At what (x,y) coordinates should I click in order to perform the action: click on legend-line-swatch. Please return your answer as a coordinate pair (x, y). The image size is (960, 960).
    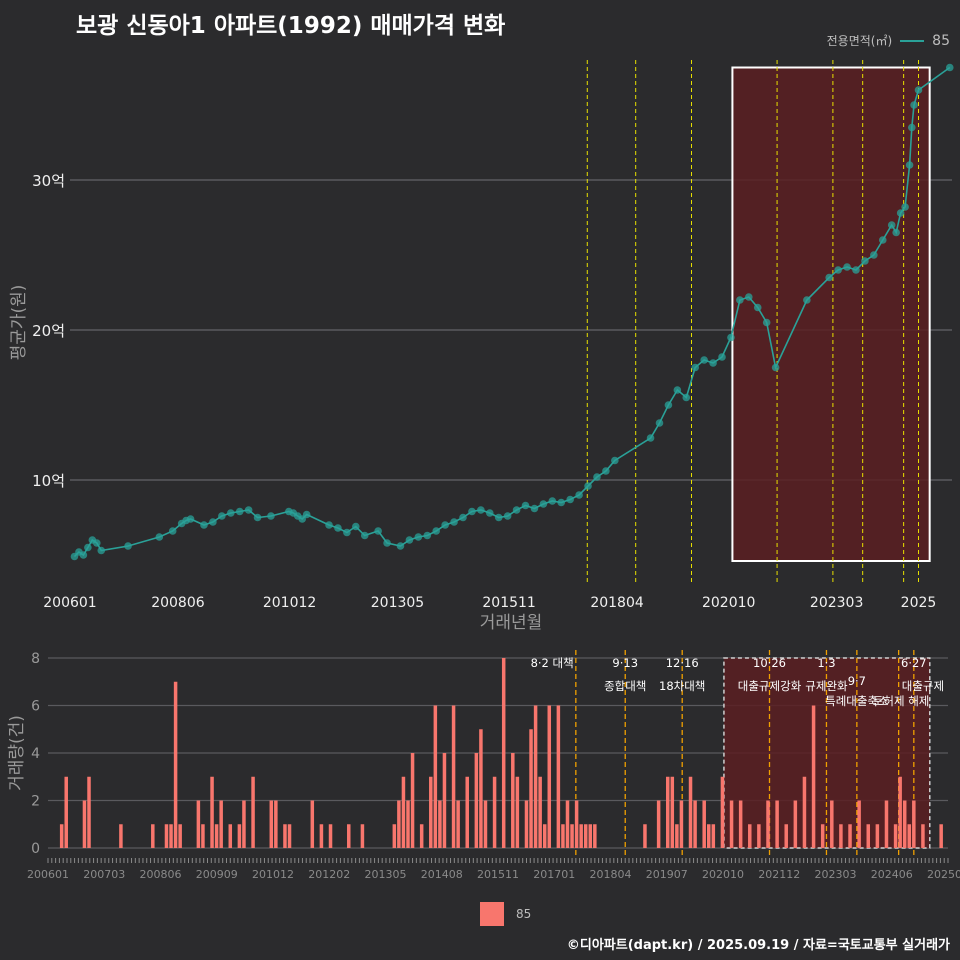
    Looking at the image, I should click on (912, 40).